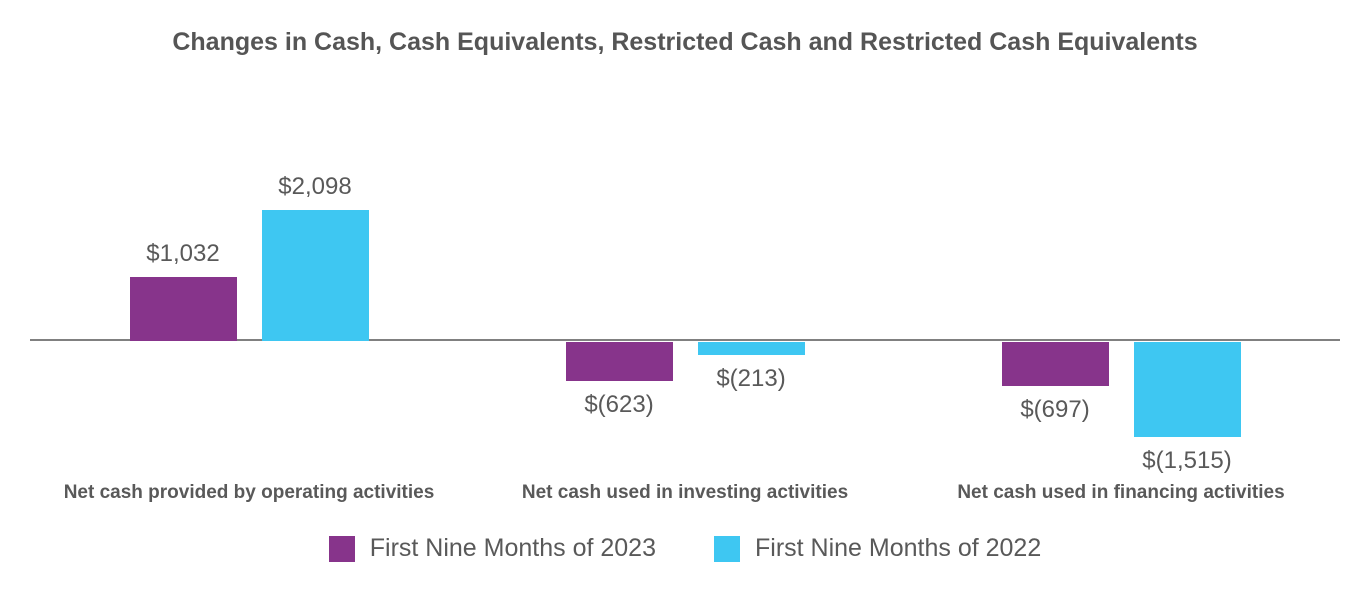 This screenshot has height=600, width=1370. Describe the element at coordinates (1121, 492) in the screenshot. I see `category-label-financing: Net cash used in financing activities` at that location.